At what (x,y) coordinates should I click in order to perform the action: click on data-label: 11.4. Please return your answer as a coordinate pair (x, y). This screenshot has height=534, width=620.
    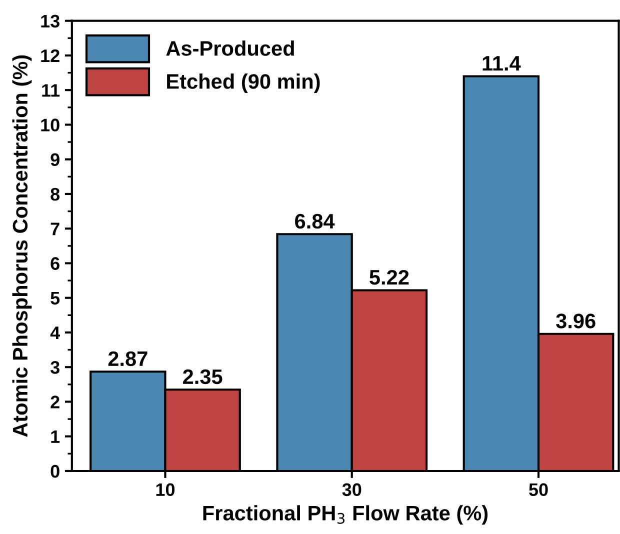
    Looking at the image, I should click on (501, 63).